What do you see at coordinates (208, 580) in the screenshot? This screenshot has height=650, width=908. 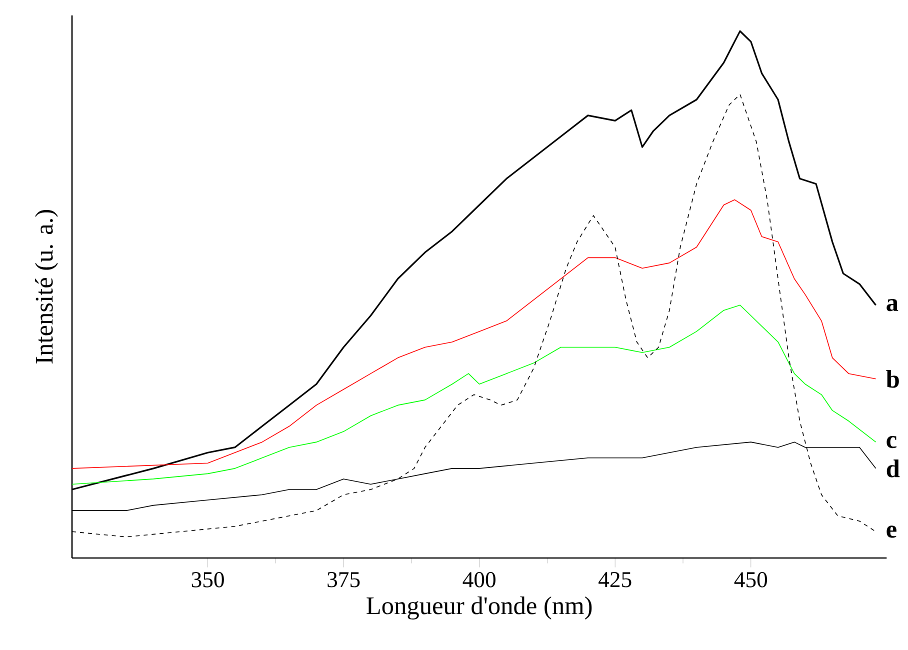 I see `x-tick-label: 350` at bounding box center [208, 580].